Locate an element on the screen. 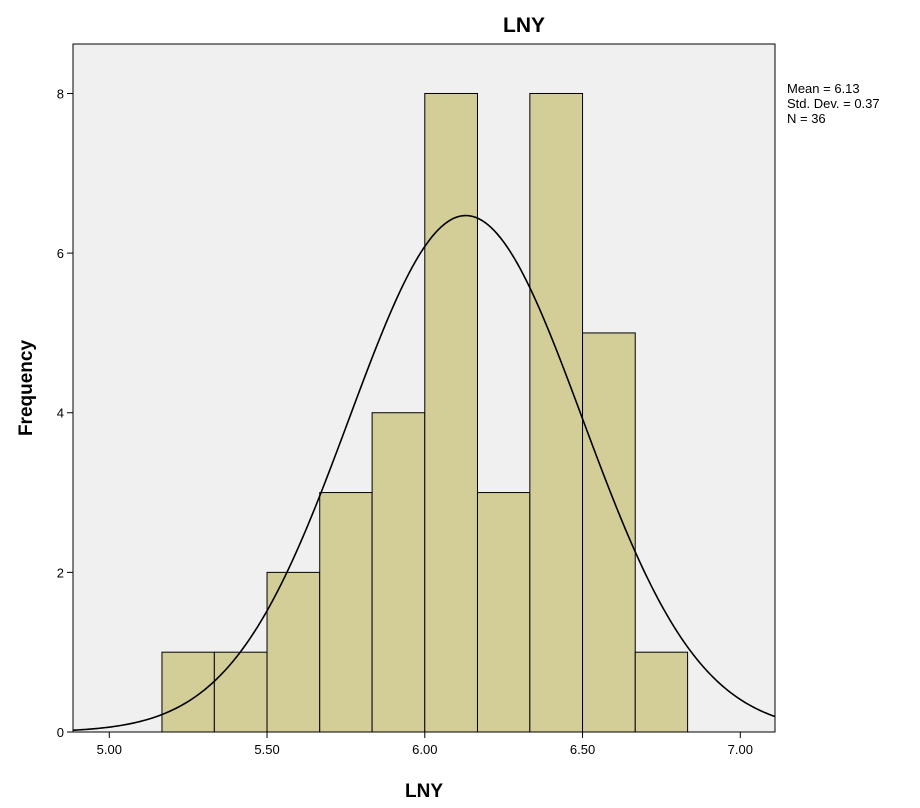  y-tick-label: 2 is located at coordinates (60, 572).